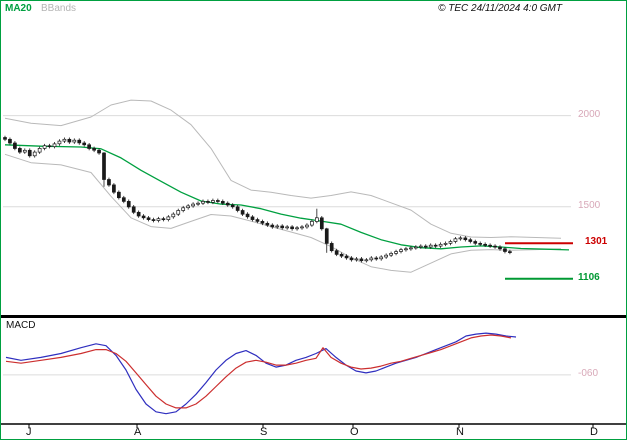 Image resolution: width=627 pixels, height=440 pixels. What do you see at coordinates (589, 114) in the screenshot?
I see `y-axis-label-2000: 2000` at bounding box center [589, 114].